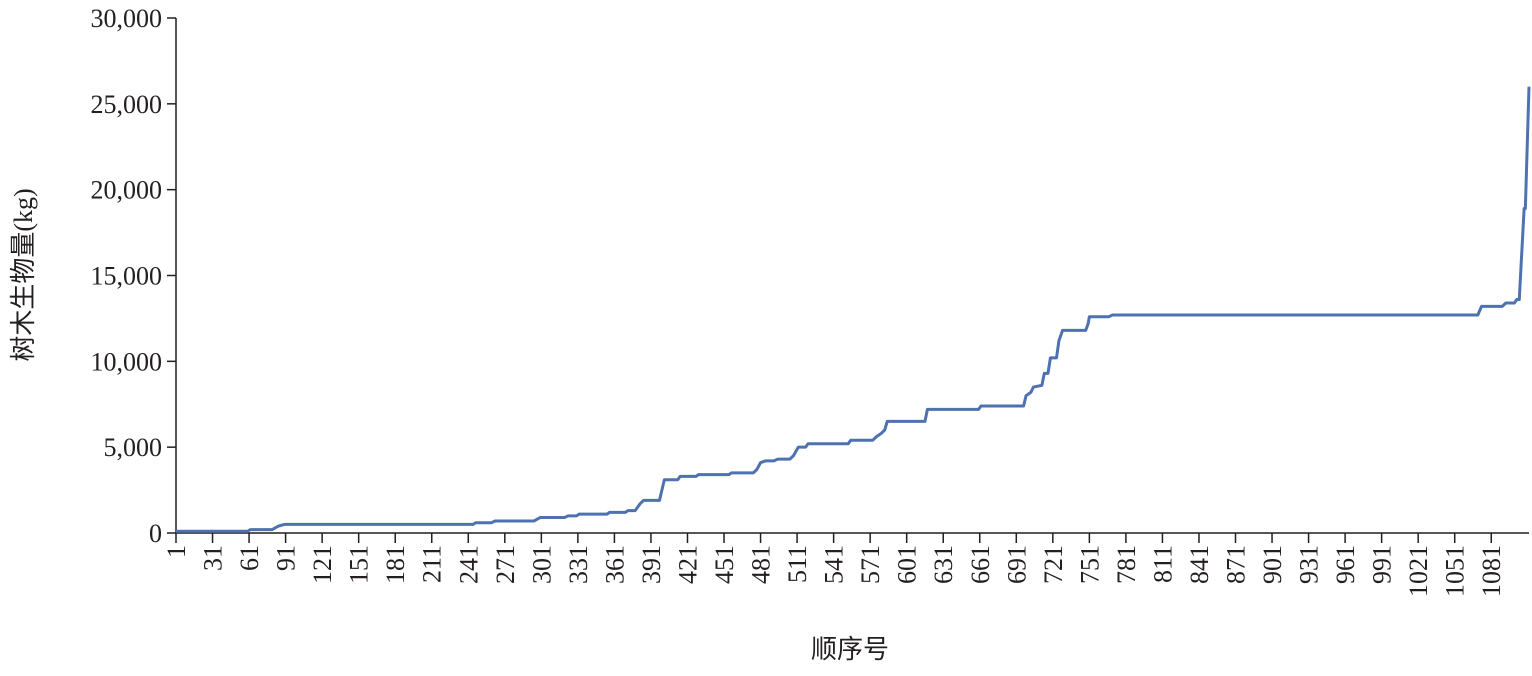  Describe the element at coordinates (468, 564) in the screenshot. I see `x-tick-label: 241` at that location.